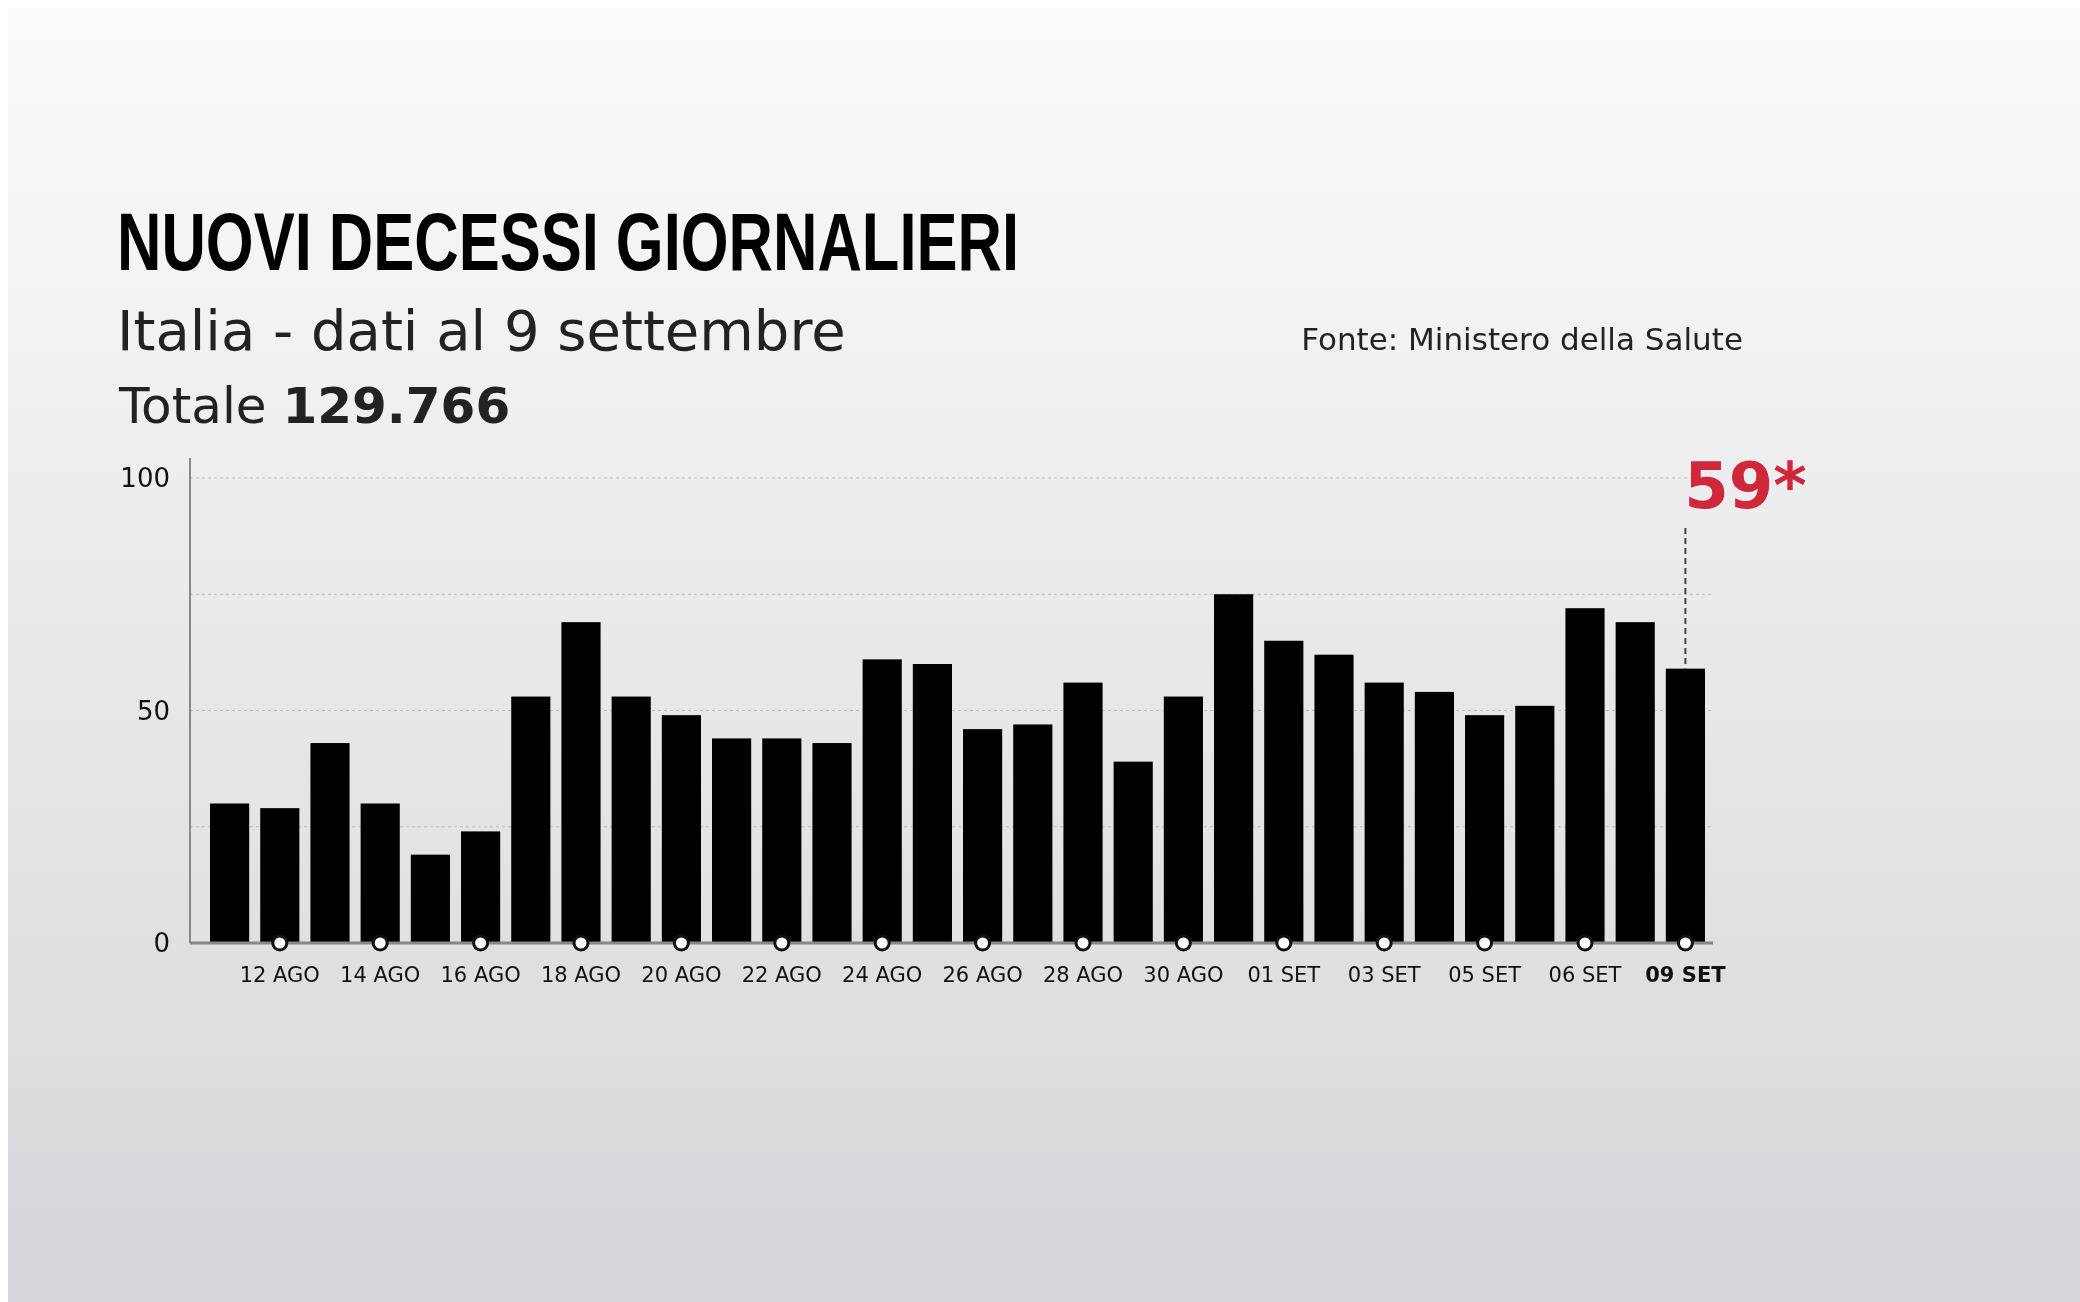 The height and width of the screenshot is (1302, 2080). I want to click on x-tick-label: 28 AGO, so click(1083, 975).